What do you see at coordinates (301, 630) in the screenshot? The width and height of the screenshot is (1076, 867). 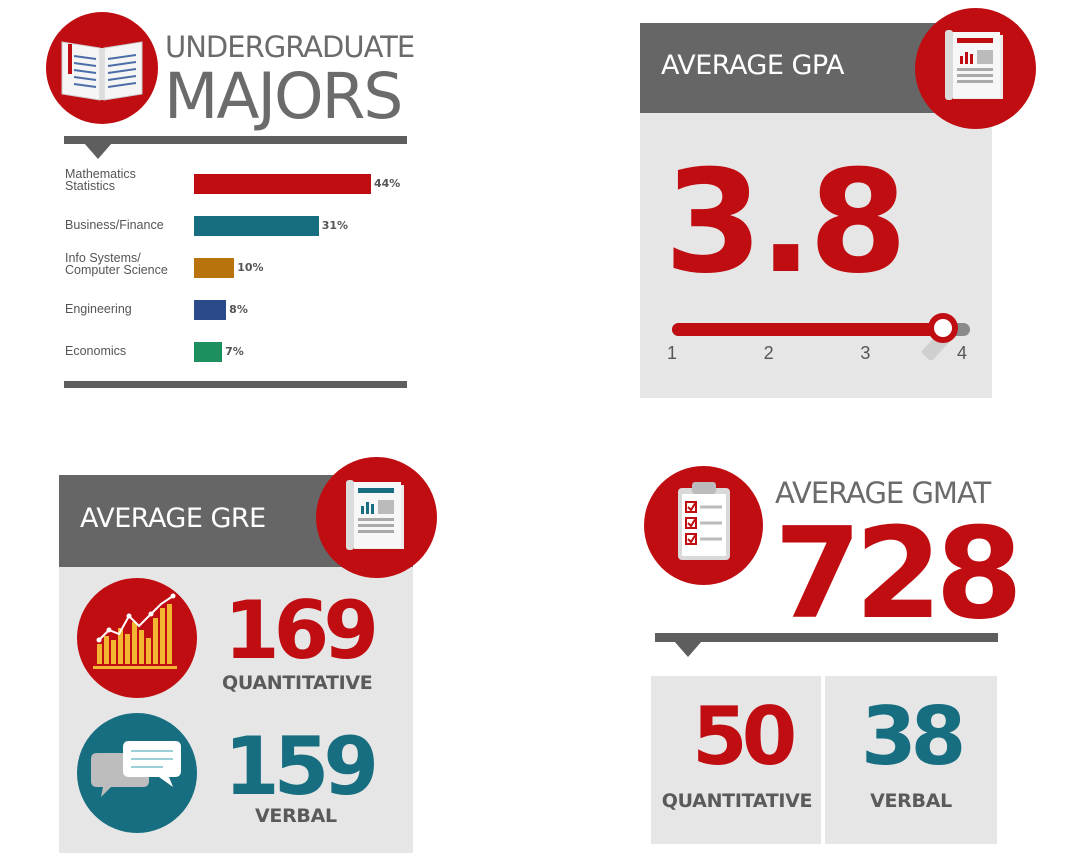 I see `gre-quant-value: 169` at bounding box center [301, 630].